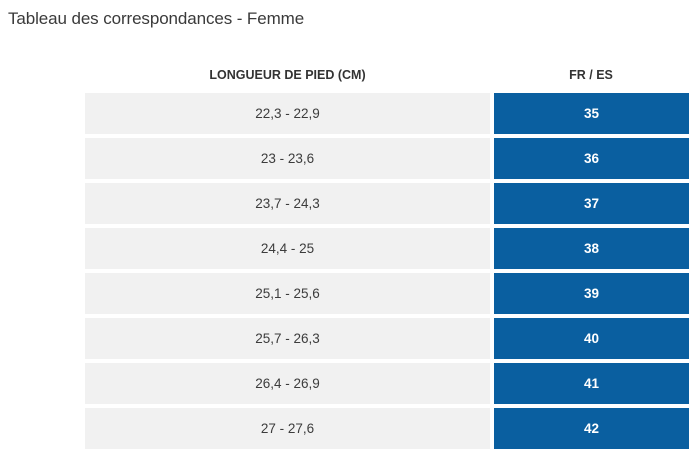  What do you see at coordinates (591, 338) in the screenshot?
I see `size-cell: 40` at bounding box center [591, 338].